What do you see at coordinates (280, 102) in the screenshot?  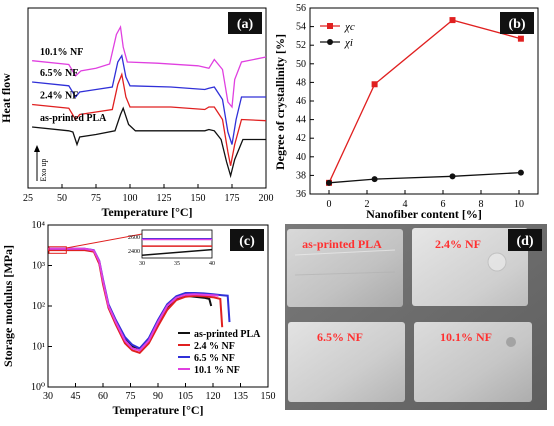 I see `panel-b-ylabel: Degree of crystallinity [%]` at bounding box center [280, 102].